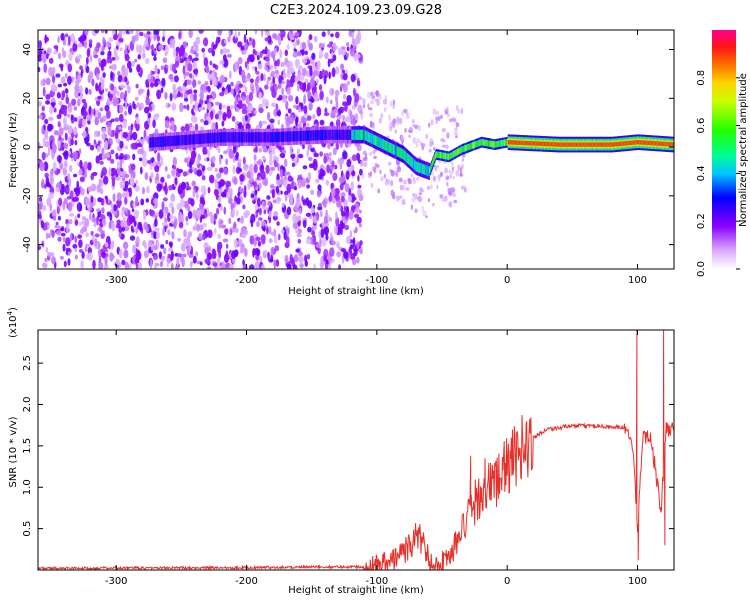  Describe the element at coordinates (507, 581) in the screenshot. I see `snr-x-tick-label: 0` at that location.